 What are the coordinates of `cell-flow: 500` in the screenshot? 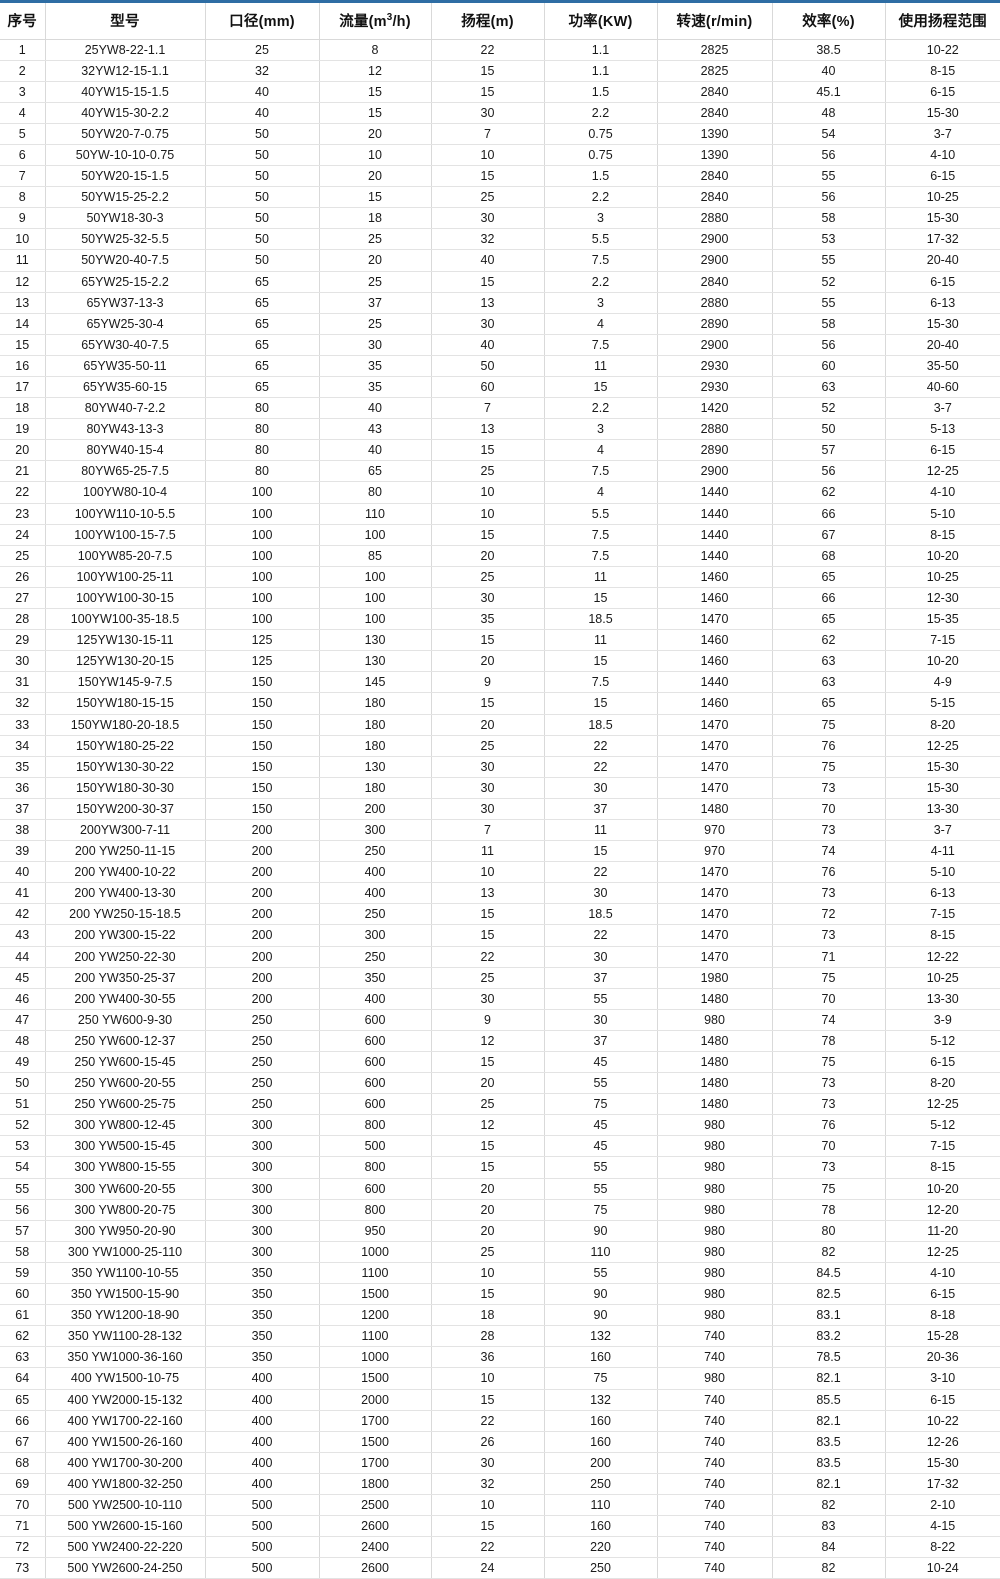 It's located at (375, 1146).